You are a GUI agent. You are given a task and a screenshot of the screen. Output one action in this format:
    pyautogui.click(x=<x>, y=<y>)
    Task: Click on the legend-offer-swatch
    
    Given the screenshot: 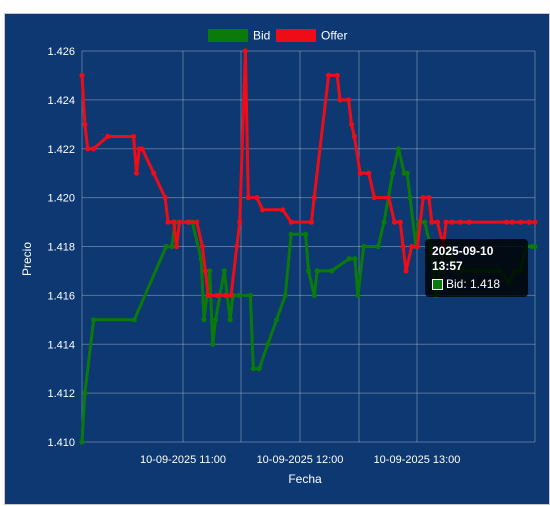 What is the action you would take?
    pyautogui.click(x=296, y=35)
    